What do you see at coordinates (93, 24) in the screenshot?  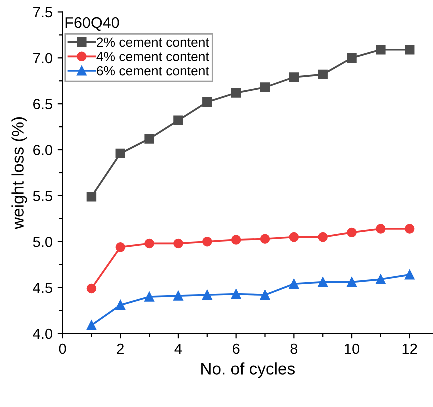 I see `annotation: F60Q40` at bounding box center [93, 24].